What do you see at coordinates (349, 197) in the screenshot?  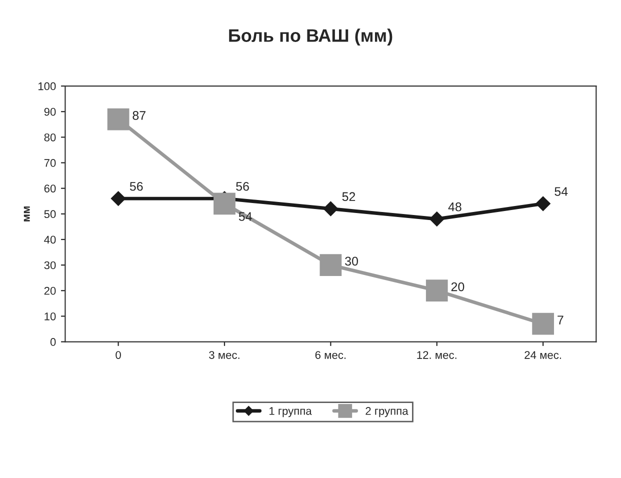 I see `data-label: 52` at bounding box center [349, 197].